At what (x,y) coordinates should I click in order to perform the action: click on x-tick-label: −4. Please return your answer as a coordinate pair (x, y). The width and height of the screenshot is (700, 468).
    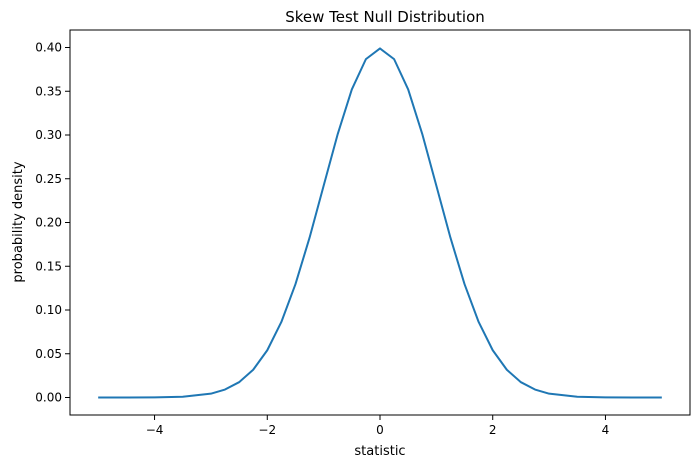
    Looking at the image, I should click on (155, 430).